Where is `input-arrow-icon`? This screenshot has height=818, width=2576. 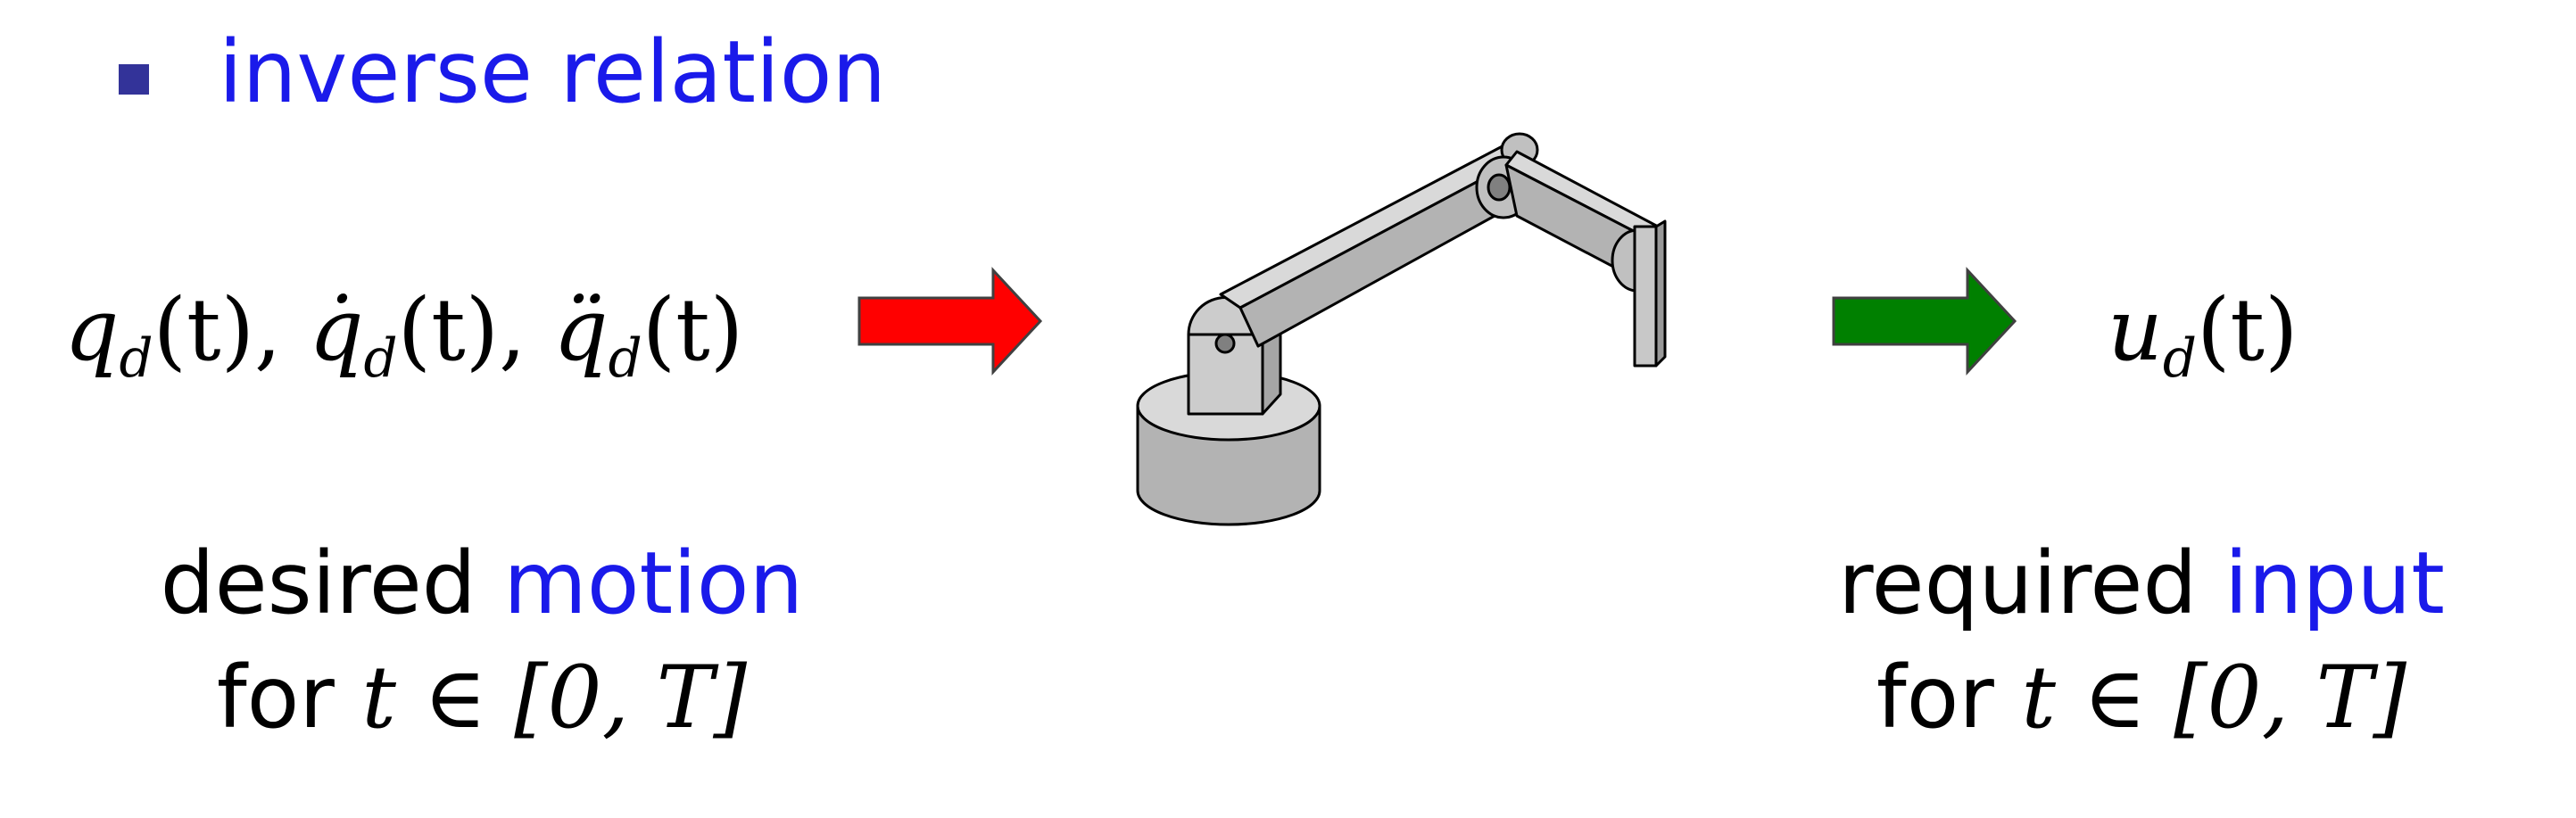 input-arrow-icon is located at coordinates (950, 321).